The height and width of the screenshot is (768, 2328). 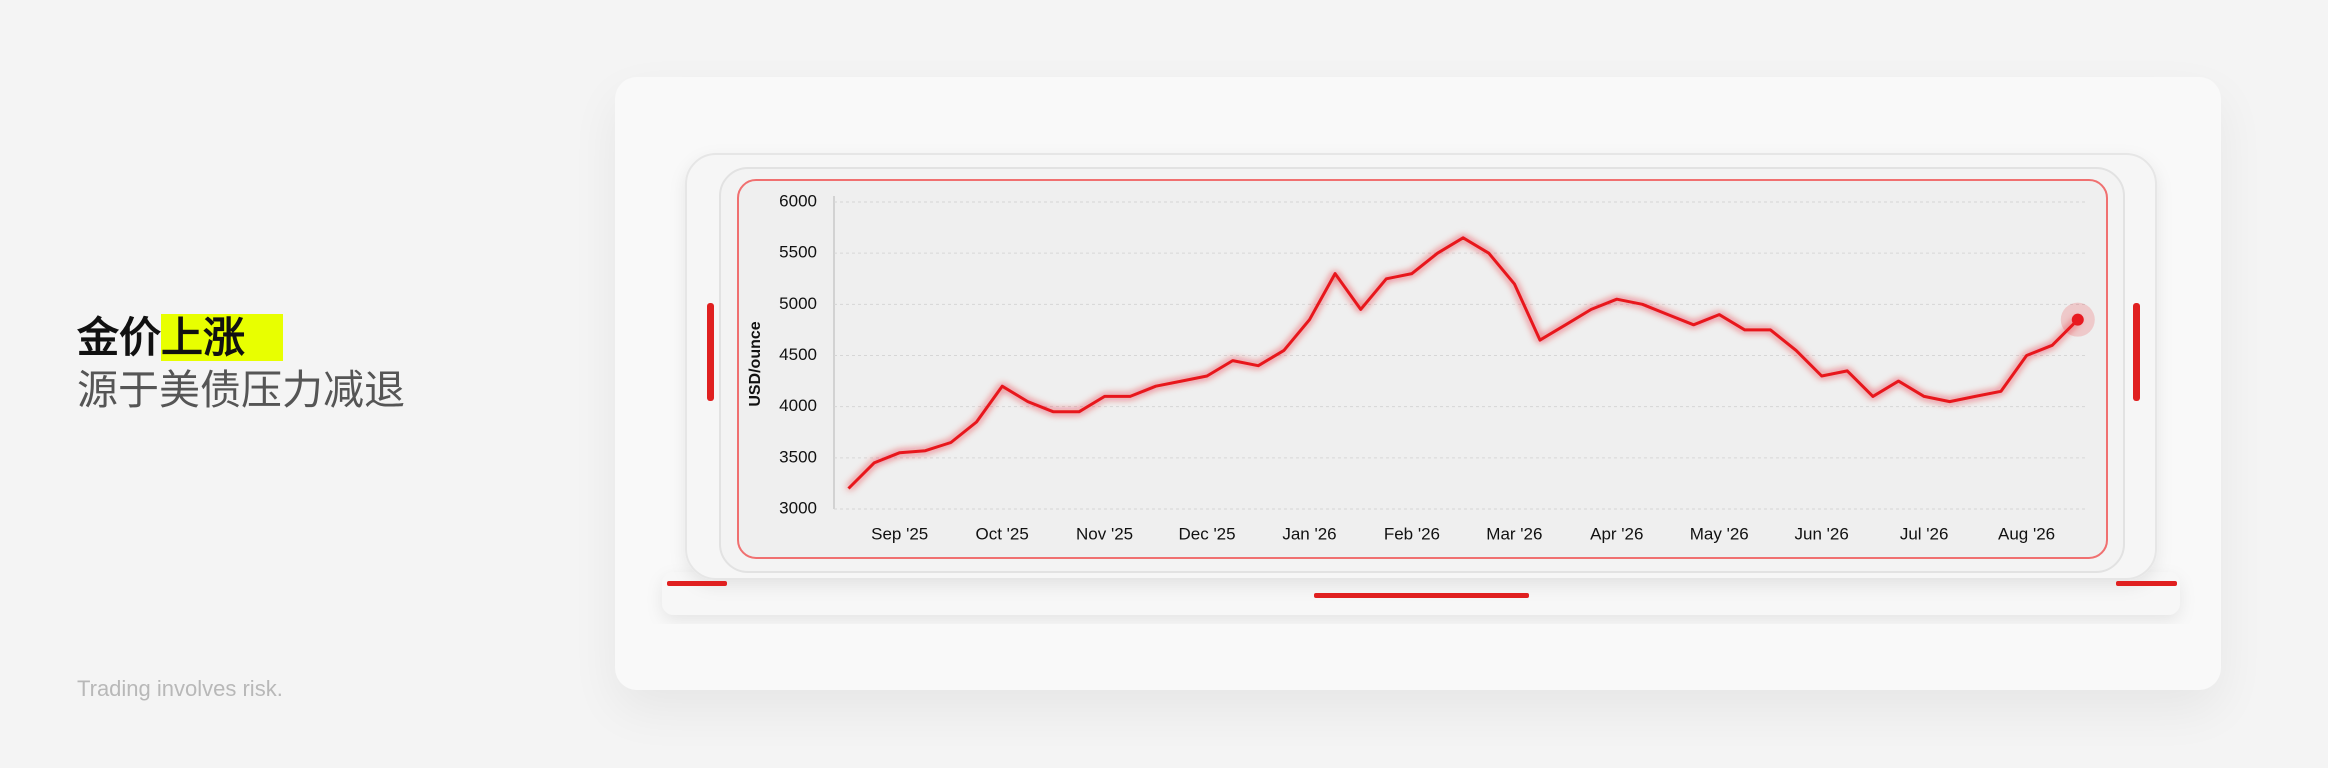 I want to click on x-tick-label: Nov '25, so click(x=1104, y=533).